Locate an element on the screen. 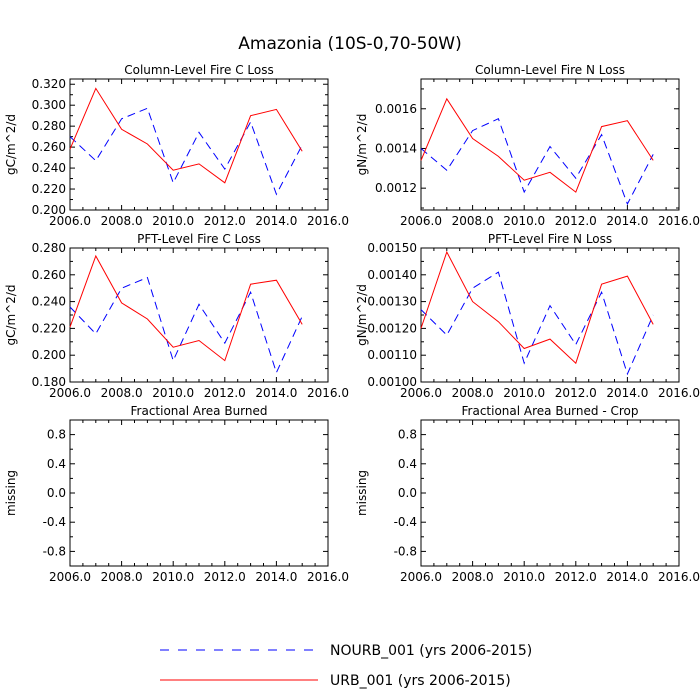 The image size is (700, 700). y-tick-label: 0.00130 is located at coordinates (392, 302).